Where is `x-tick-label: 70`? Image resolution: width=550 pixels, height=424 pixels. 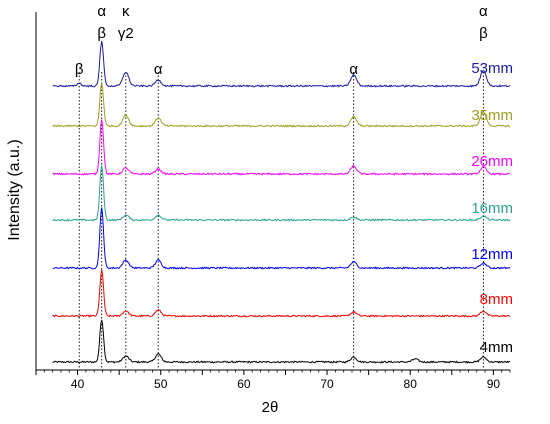
x-tick-label: 70 is located at coordinates (327, 384).